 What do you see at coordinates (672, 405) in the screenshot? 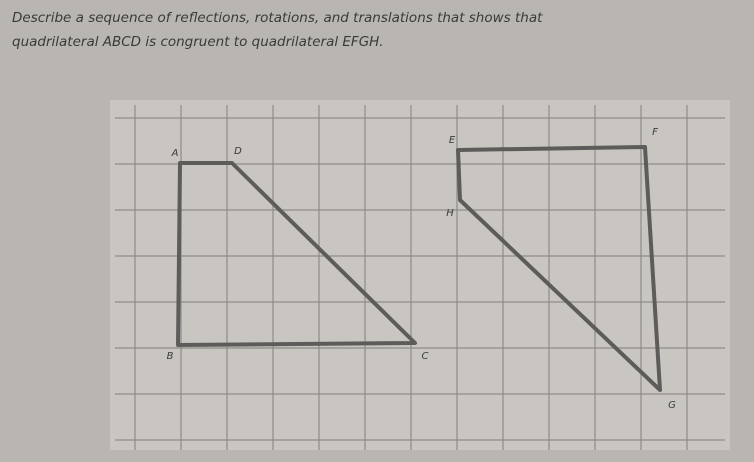
I see `vertex-label: G` at bounding box center [672, 405].